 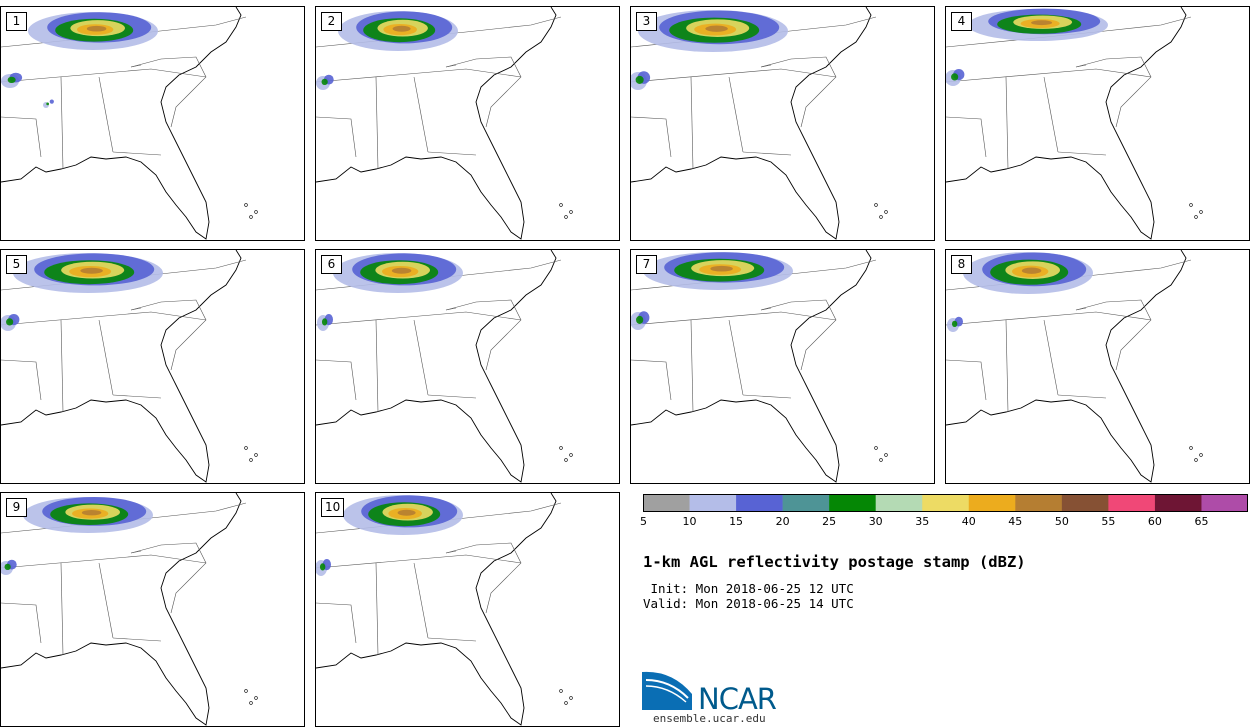 I want to click on ensemble-member-panel: 3, so click(x=782, y=123).